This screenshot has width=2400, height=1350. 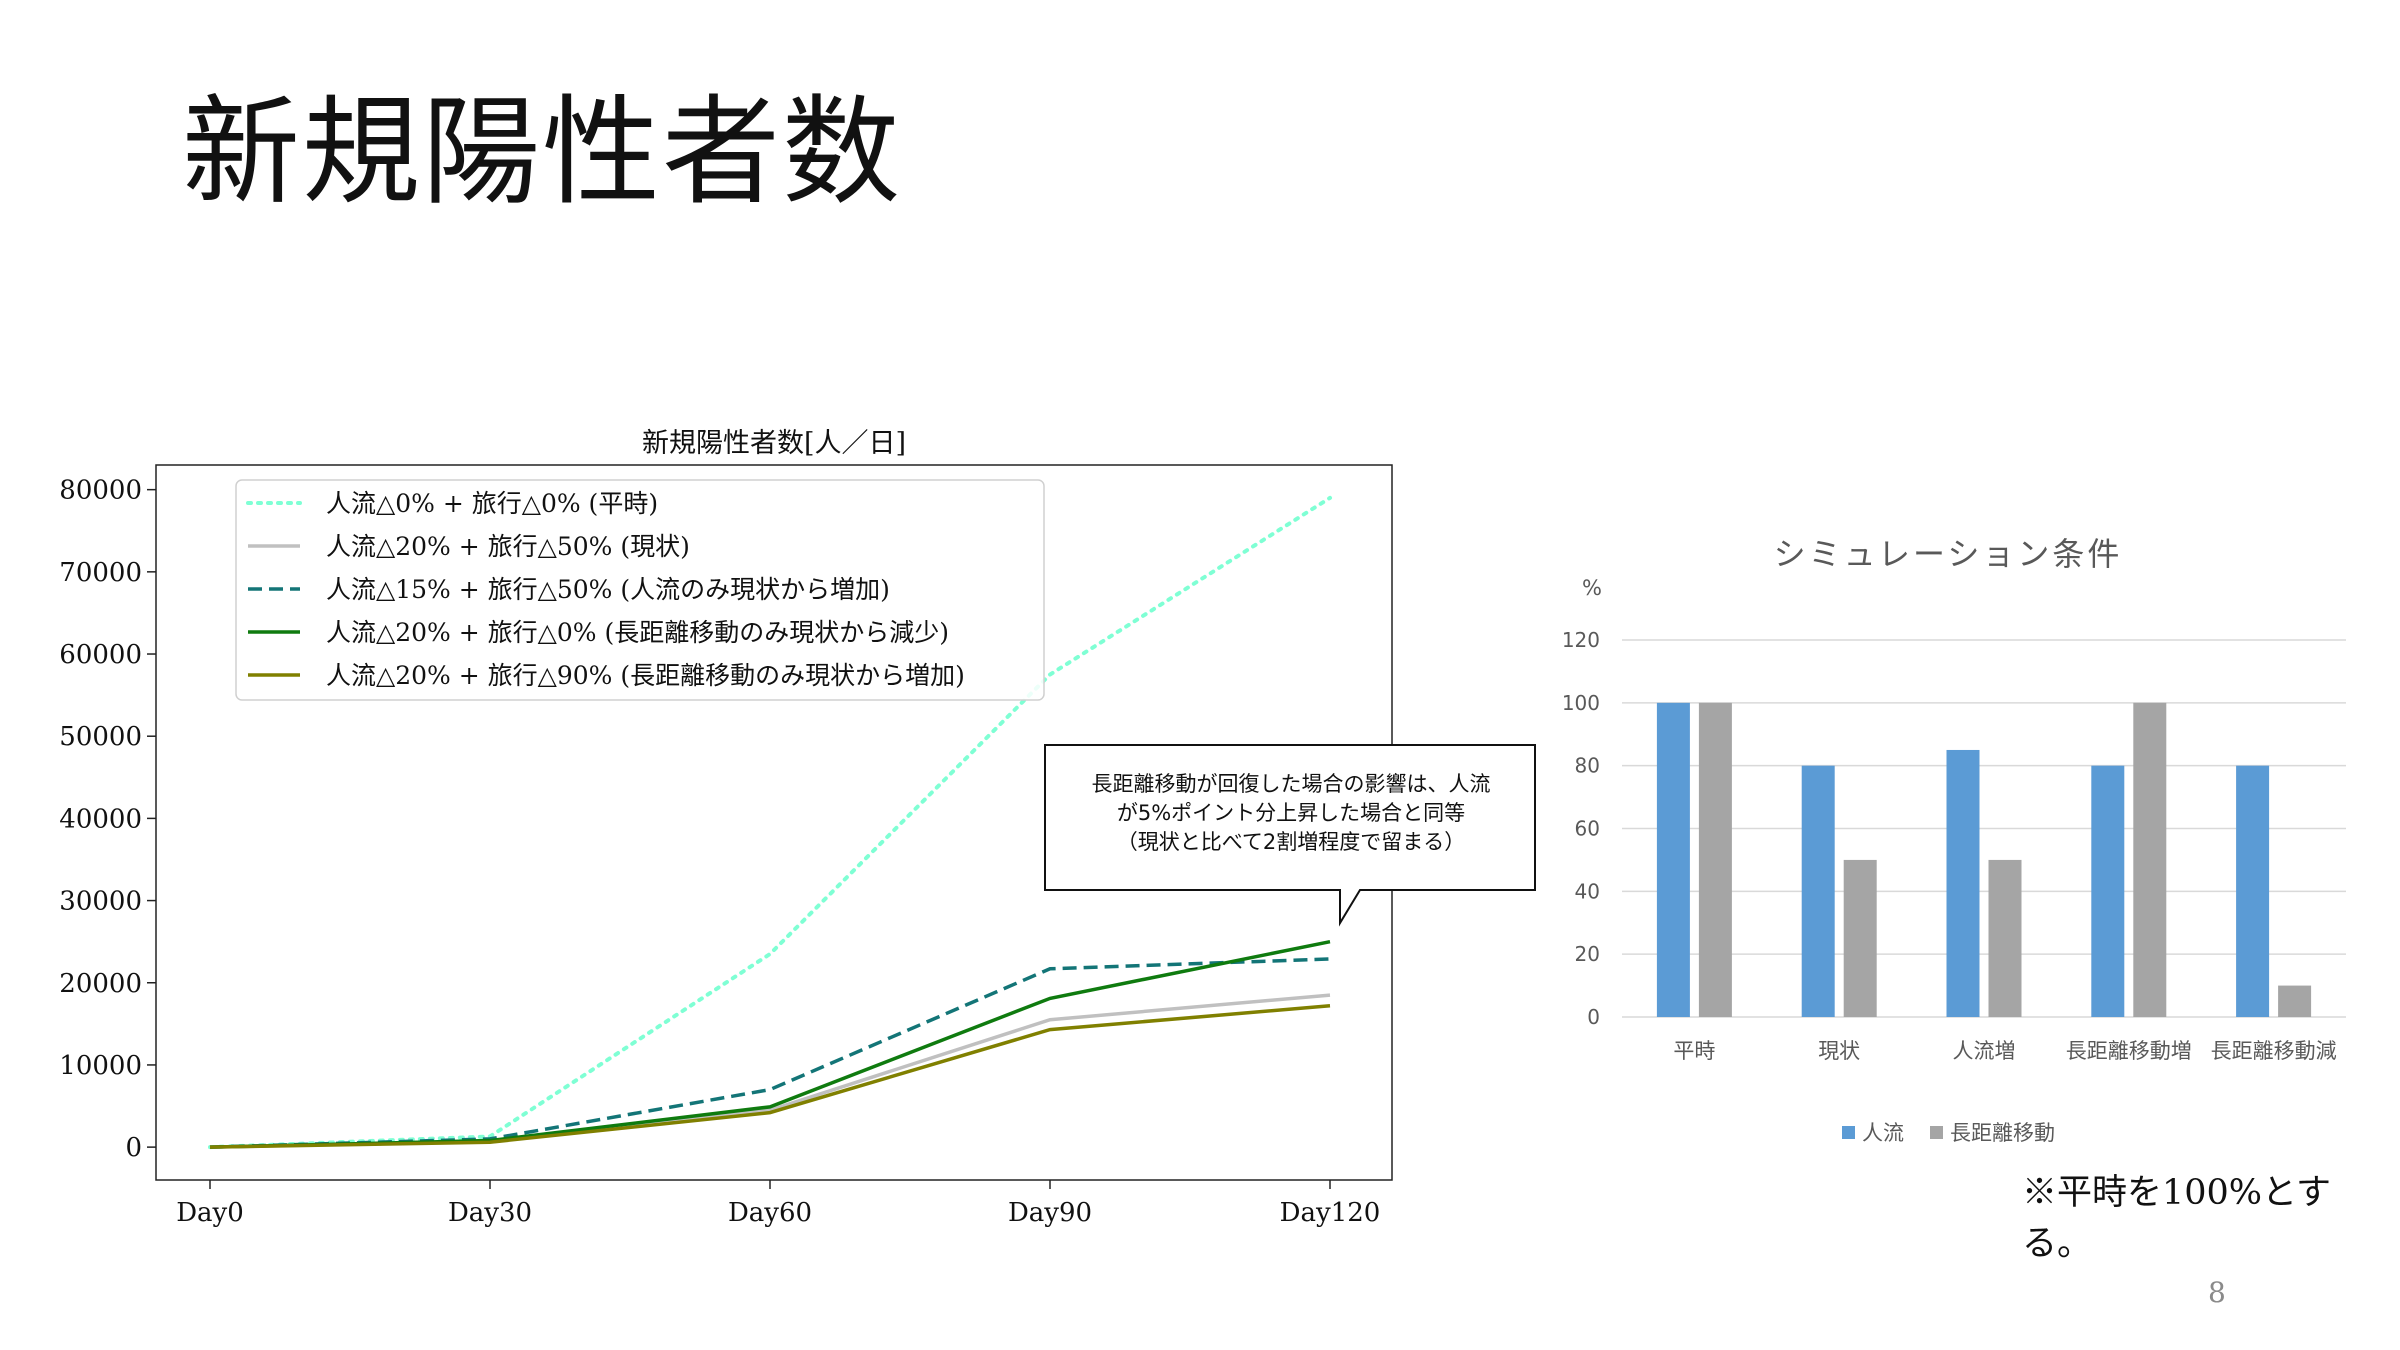 What do you see at coordinates (637, 632) in the screenshot?
I see `legend-label: 人流△20% + 旅行△0% (長距離移動のみ現状から減少)` at bounding box center [637, 632].